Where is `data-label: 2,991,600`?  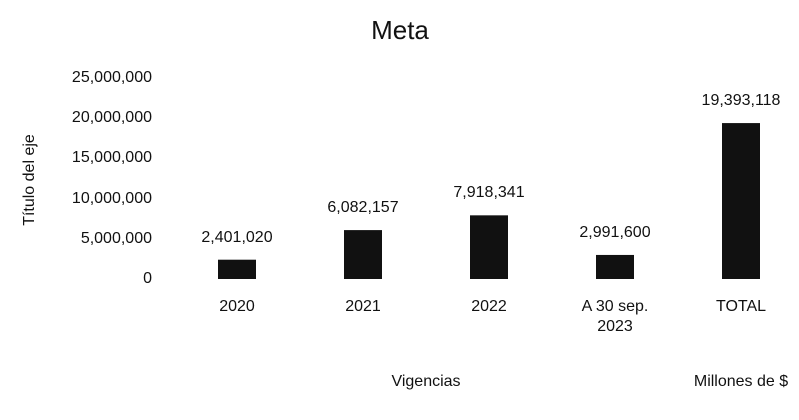 data-label: 2,991,600 is located at coordinates (615, 232).